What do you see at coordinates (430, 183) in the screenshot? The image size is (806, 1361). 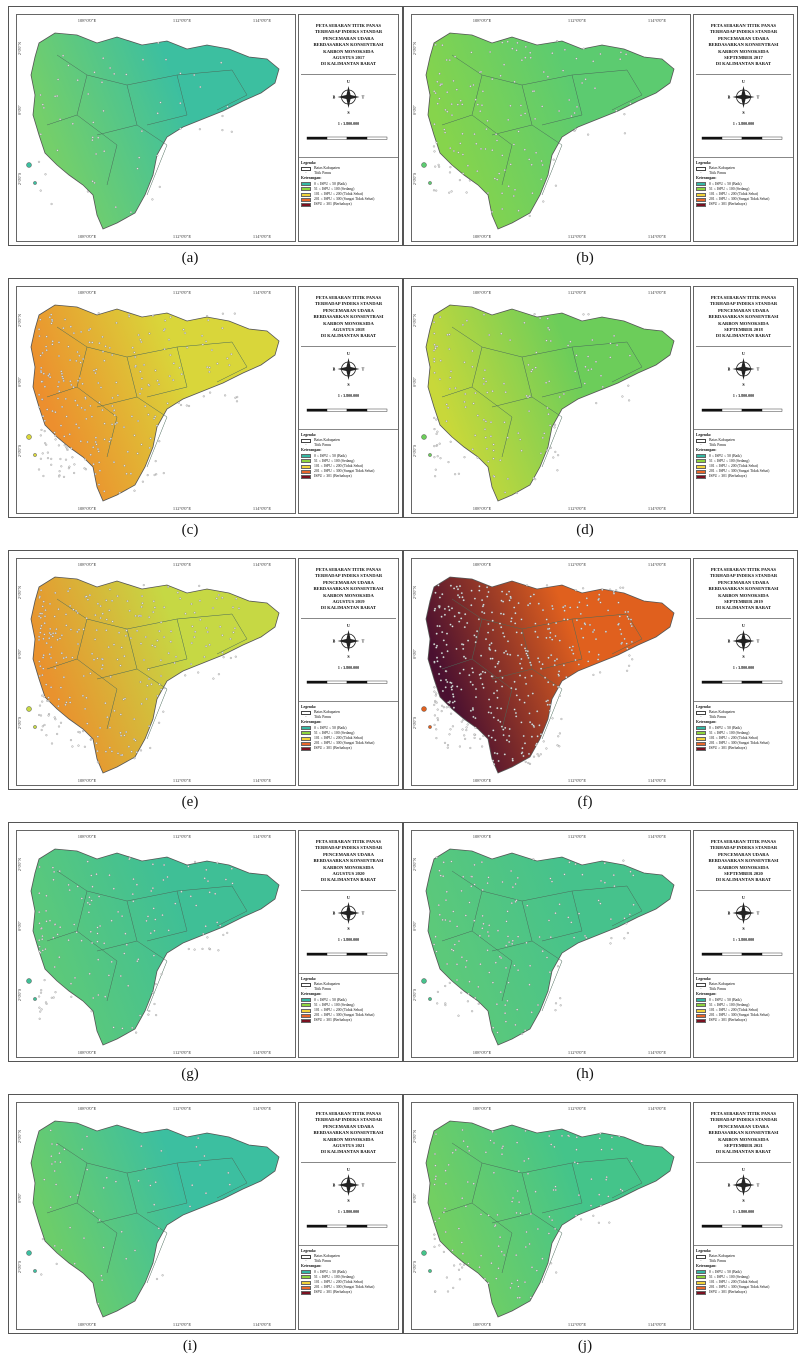 I see `island` at bounding box center [430, 183].